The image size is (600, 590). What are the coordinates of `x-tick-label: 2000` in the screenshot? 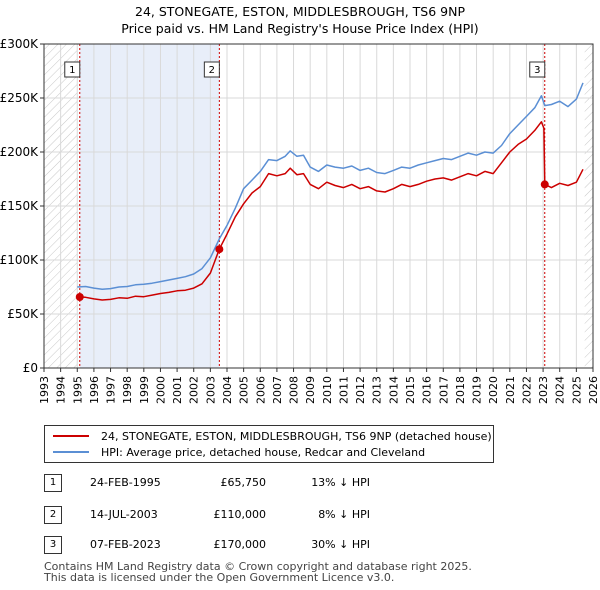 It's located at (160, 390).